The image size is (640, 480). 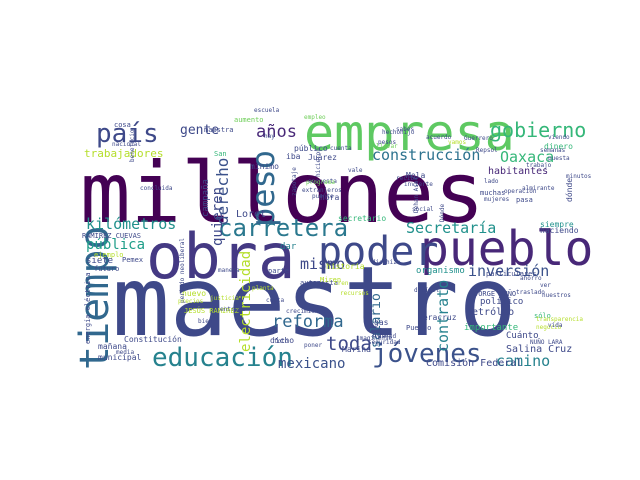 I want to click on cloud-word: planta, so click(x=263, y=288).